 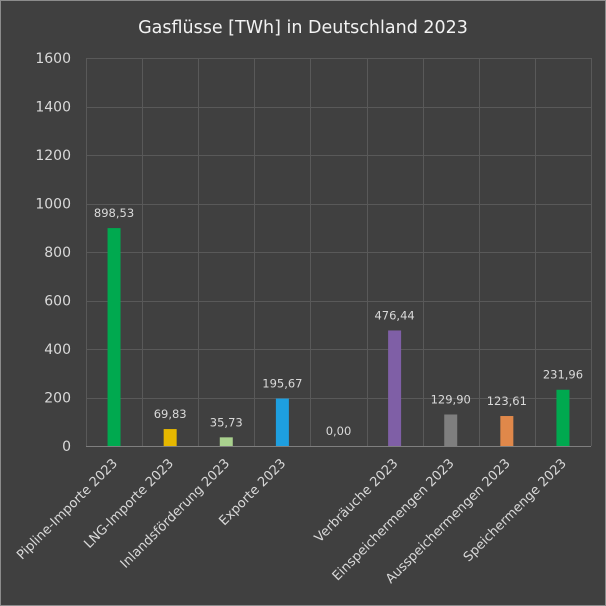 What do you see at coordinates (339, 431) in the screenshot?
I see `data-label: 0,00` at bounding box center [339, 431].